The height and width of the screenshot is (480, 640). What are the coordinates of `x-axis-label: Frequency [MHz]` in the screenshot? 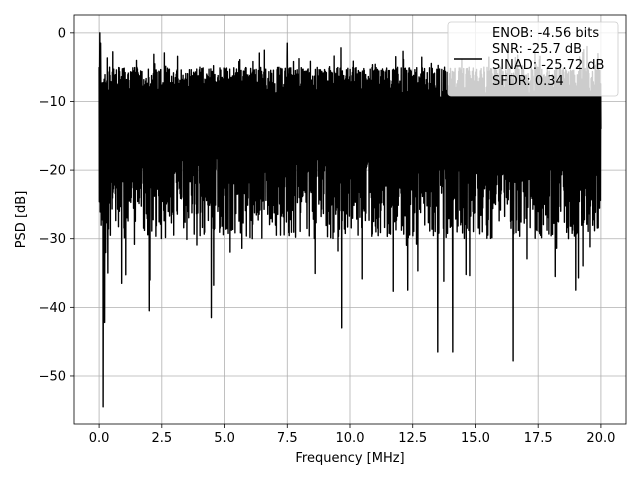 It's located at (349, 458).